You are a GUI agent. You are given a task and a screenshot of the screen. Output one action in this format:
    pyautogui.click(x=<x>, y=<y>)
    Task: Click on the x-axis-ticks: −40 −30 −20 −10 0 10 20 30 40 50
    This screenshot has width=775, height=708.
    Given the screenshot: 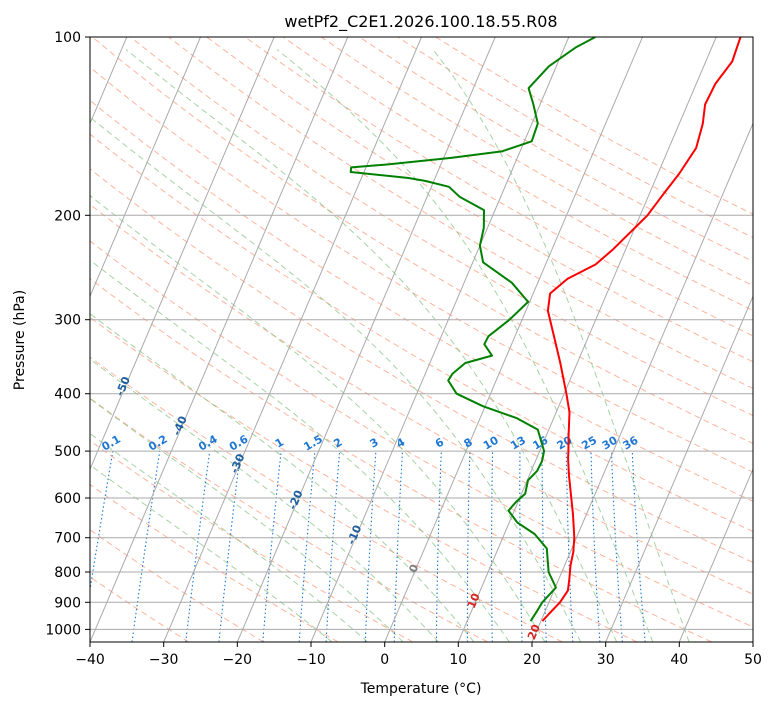 What is the action you would take?
    pyautogui.click(x=418, y=655)
    